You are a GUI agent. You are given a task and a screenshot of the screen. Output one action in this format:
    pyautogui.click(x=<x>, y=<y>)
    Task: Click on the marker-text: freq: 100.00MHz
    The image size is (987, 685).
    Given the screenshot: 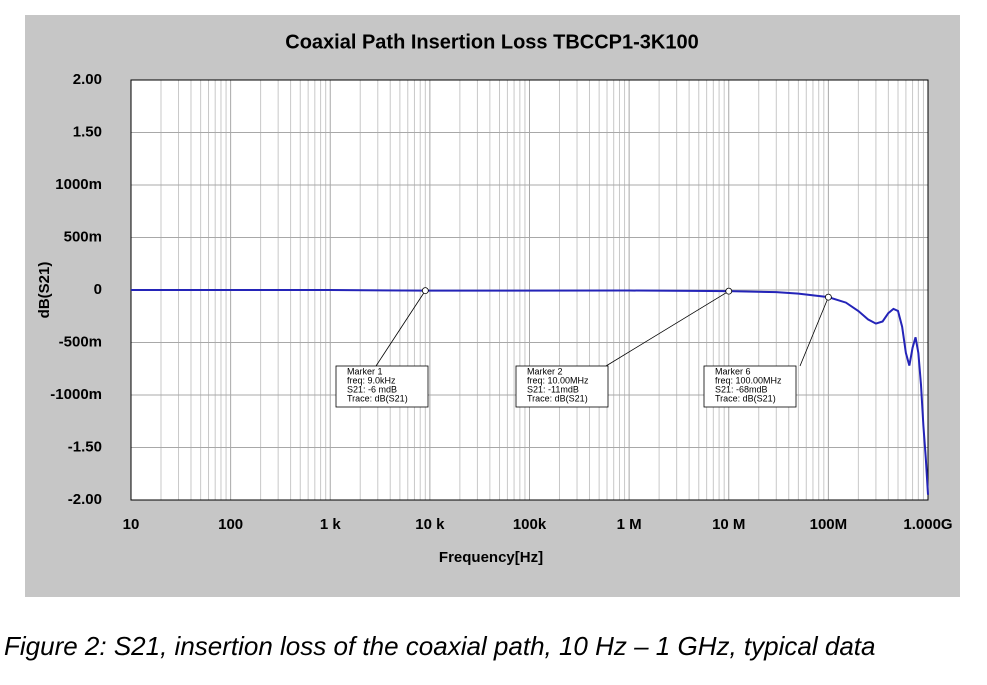 What is the action you would take?
    pyautogui.click(x=748, y=380)
    